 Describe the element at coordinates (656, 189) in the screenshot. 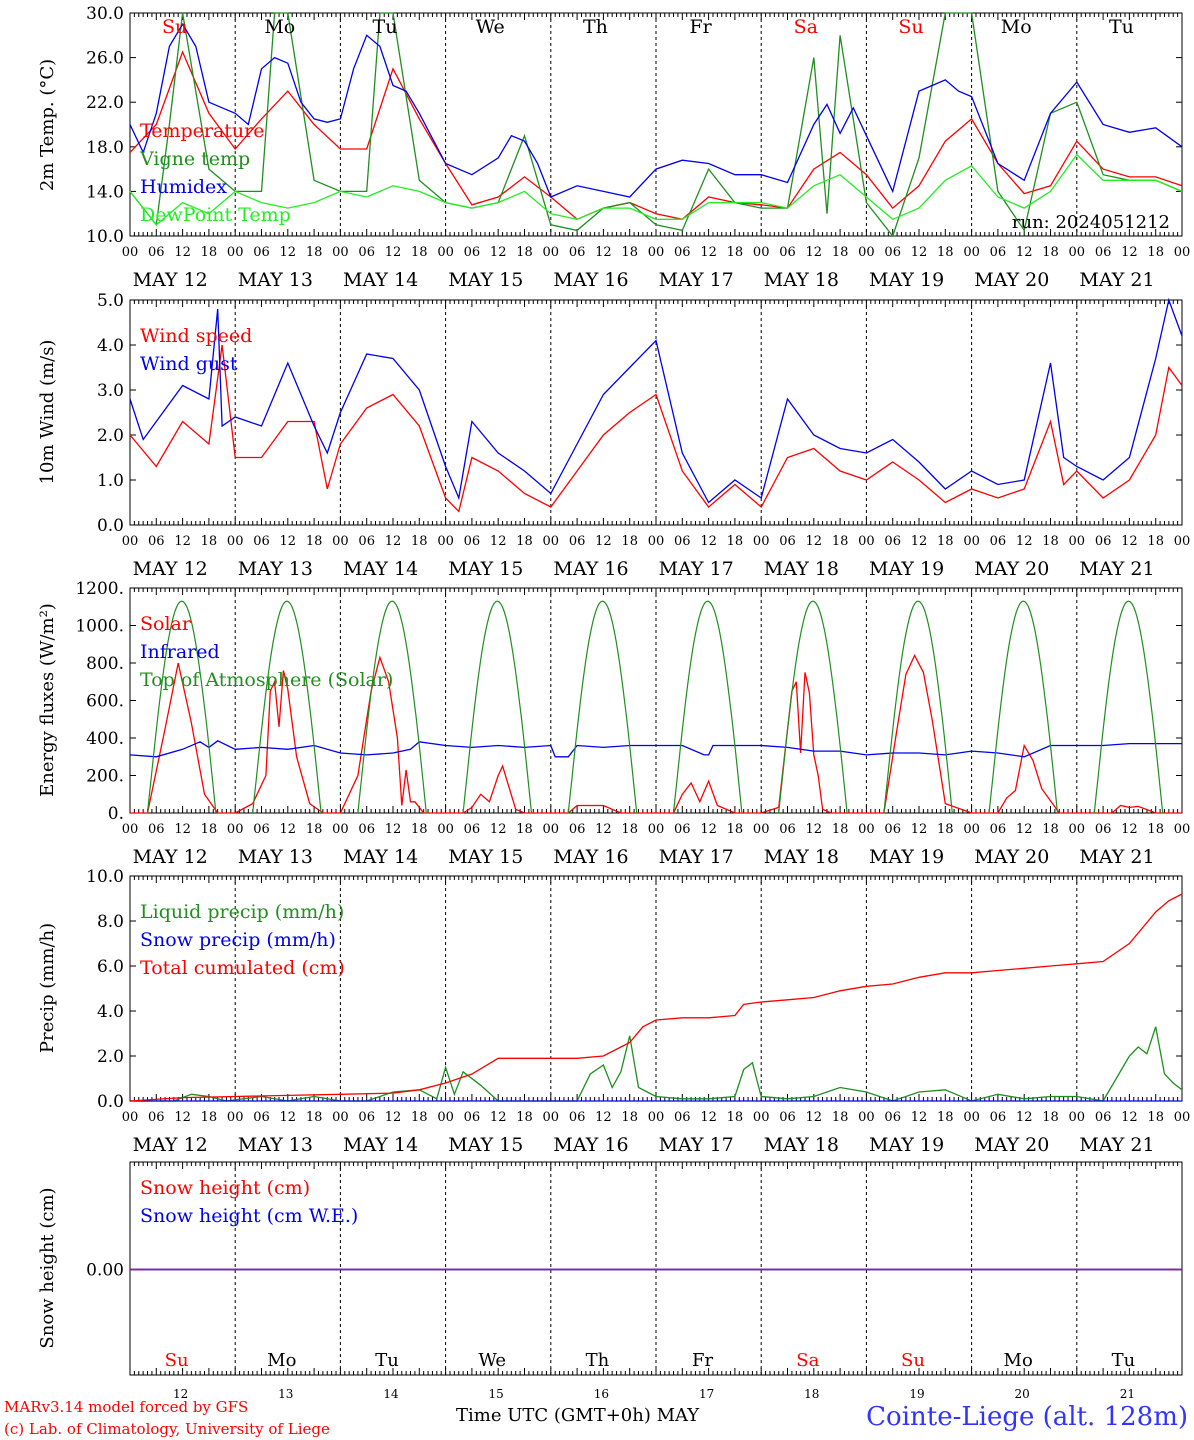

I see `series-dewpoint-temp` at that location.